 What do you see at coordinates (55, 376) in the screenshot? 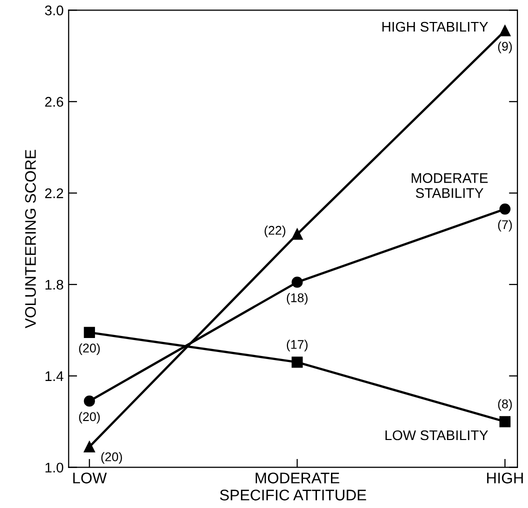
I see `y-tick-label: 1.4` at bounding box center [55, 376].